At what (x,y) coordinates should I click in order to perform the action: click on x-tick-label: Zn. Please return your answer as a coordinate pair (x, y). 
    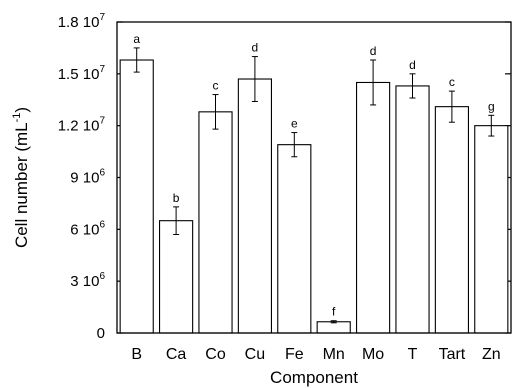
    Looking at the image, I should click on (491, 354).